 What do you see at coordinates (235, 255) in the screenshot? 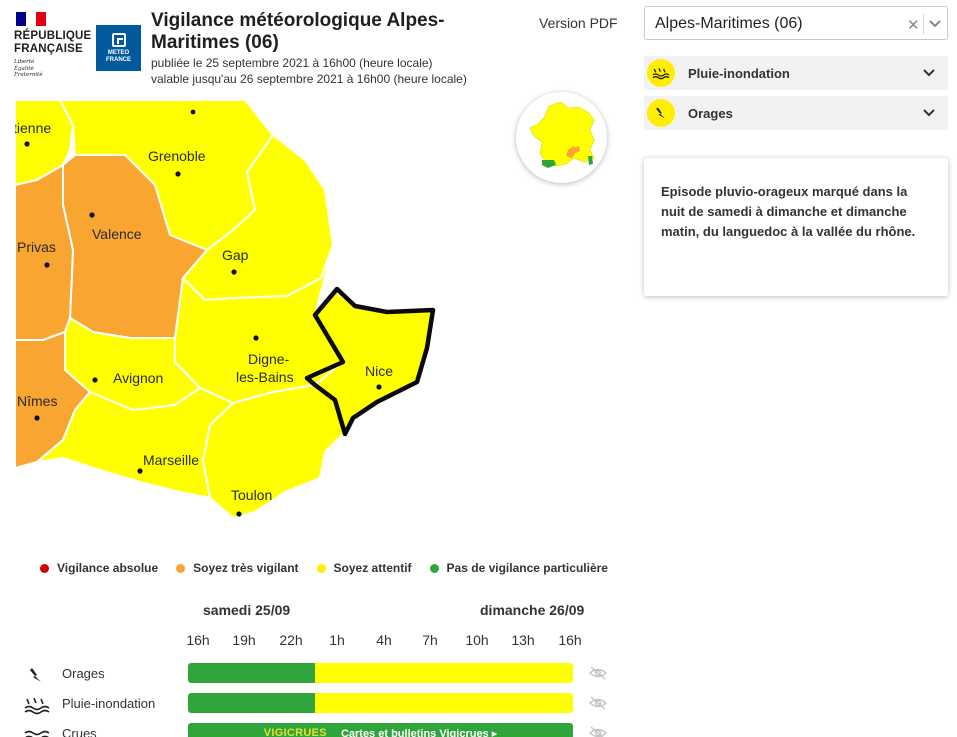
I see `city-label-gap: Gap` at bounding box center [235, 255].